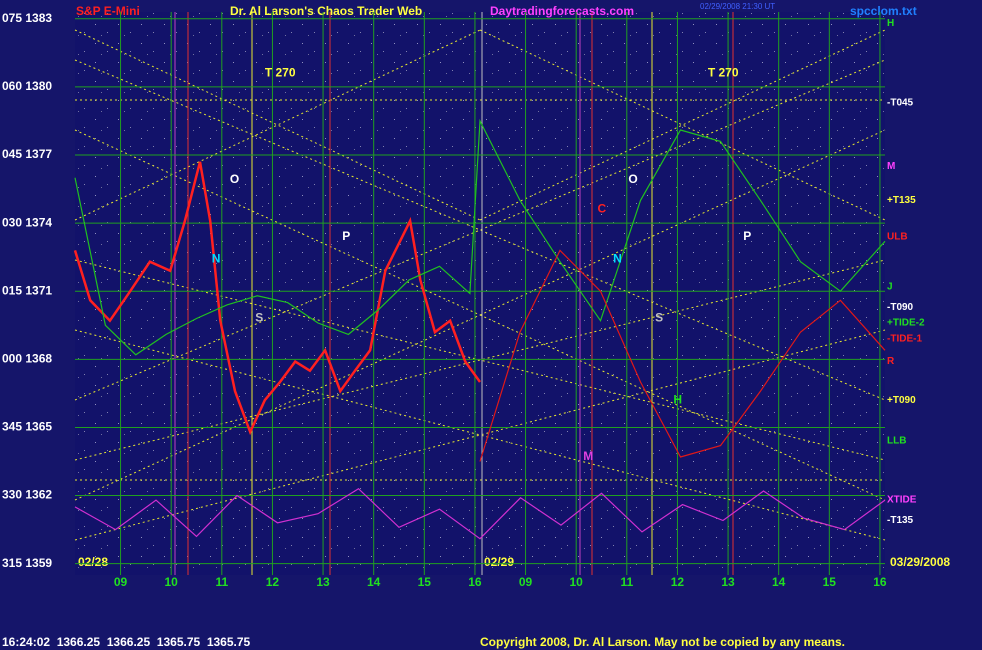  I want to click on y-tick-label: 060 1380, so click(27, 86).